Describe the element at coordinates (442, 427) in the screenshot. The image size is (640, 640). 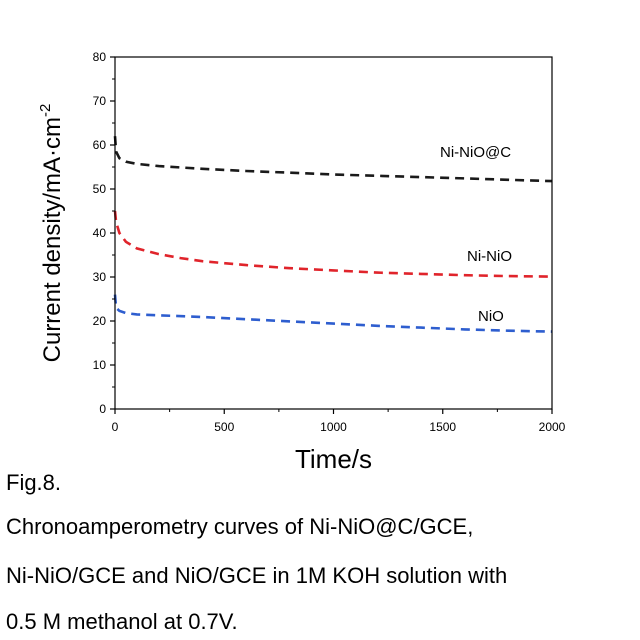
I see `x-tick-label: 1500` at that location.